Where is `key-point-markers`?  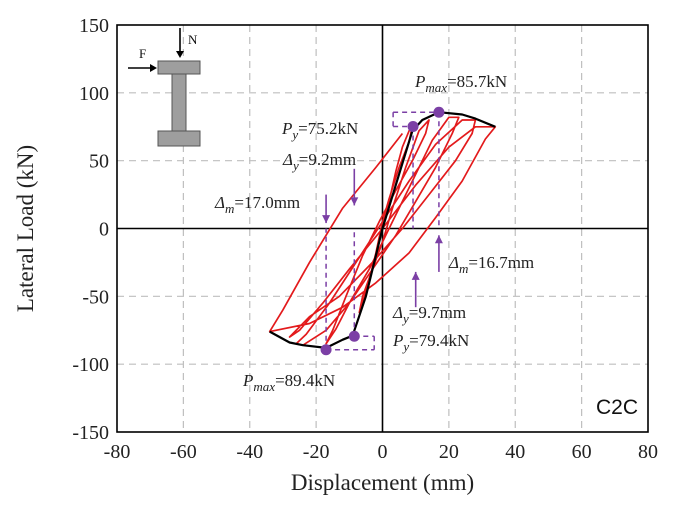 key-point-markers is located at coordinates (382, 231).